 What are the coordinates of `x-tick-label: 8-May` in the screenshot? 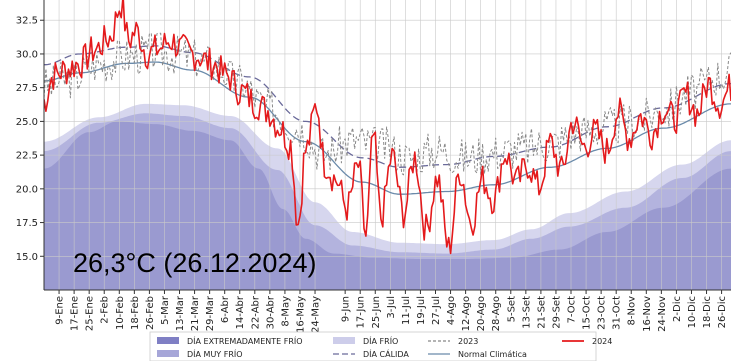 It's located at (285, 311).